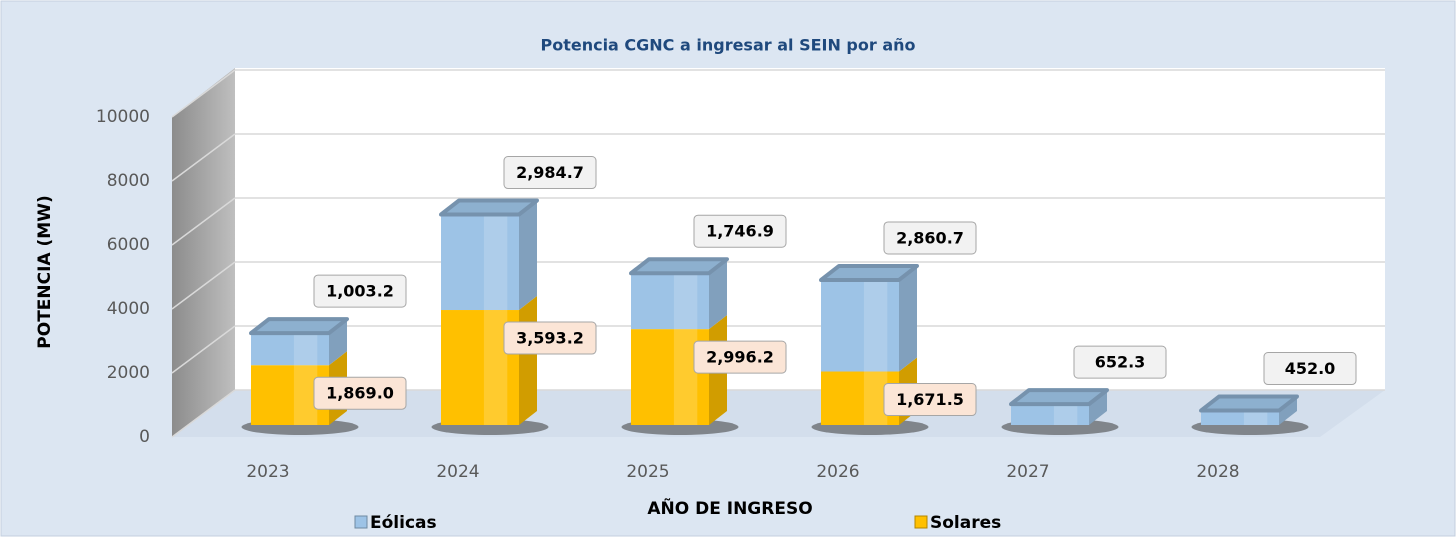 This screenshot has height=537, width=1456. Describe the element at coordinates (123, 117) in the screenshot. I see `y-tick-label: 10000` at that location.